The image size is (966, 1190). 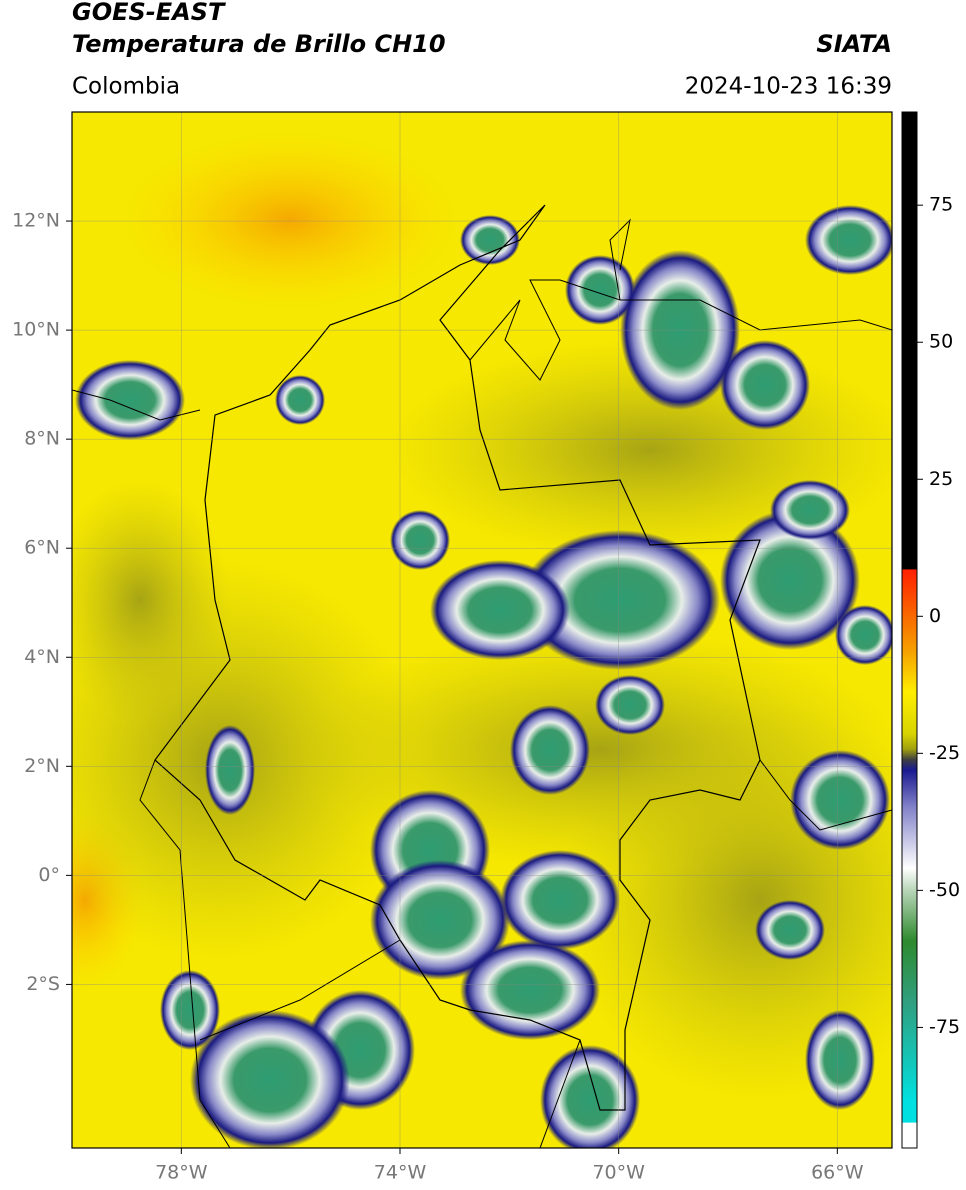 I want to click on lat-tick-label: 6°N, so click(x=42, y=548).